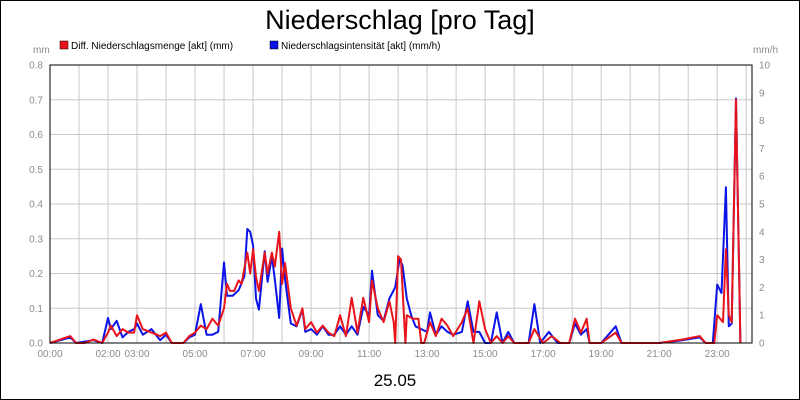 Image resolution: width=800 pixels, height=400 pixels. Describe the element at coordinates (195, 354) in the screenshot. I see `x-tick-label: 05:00` at that location.